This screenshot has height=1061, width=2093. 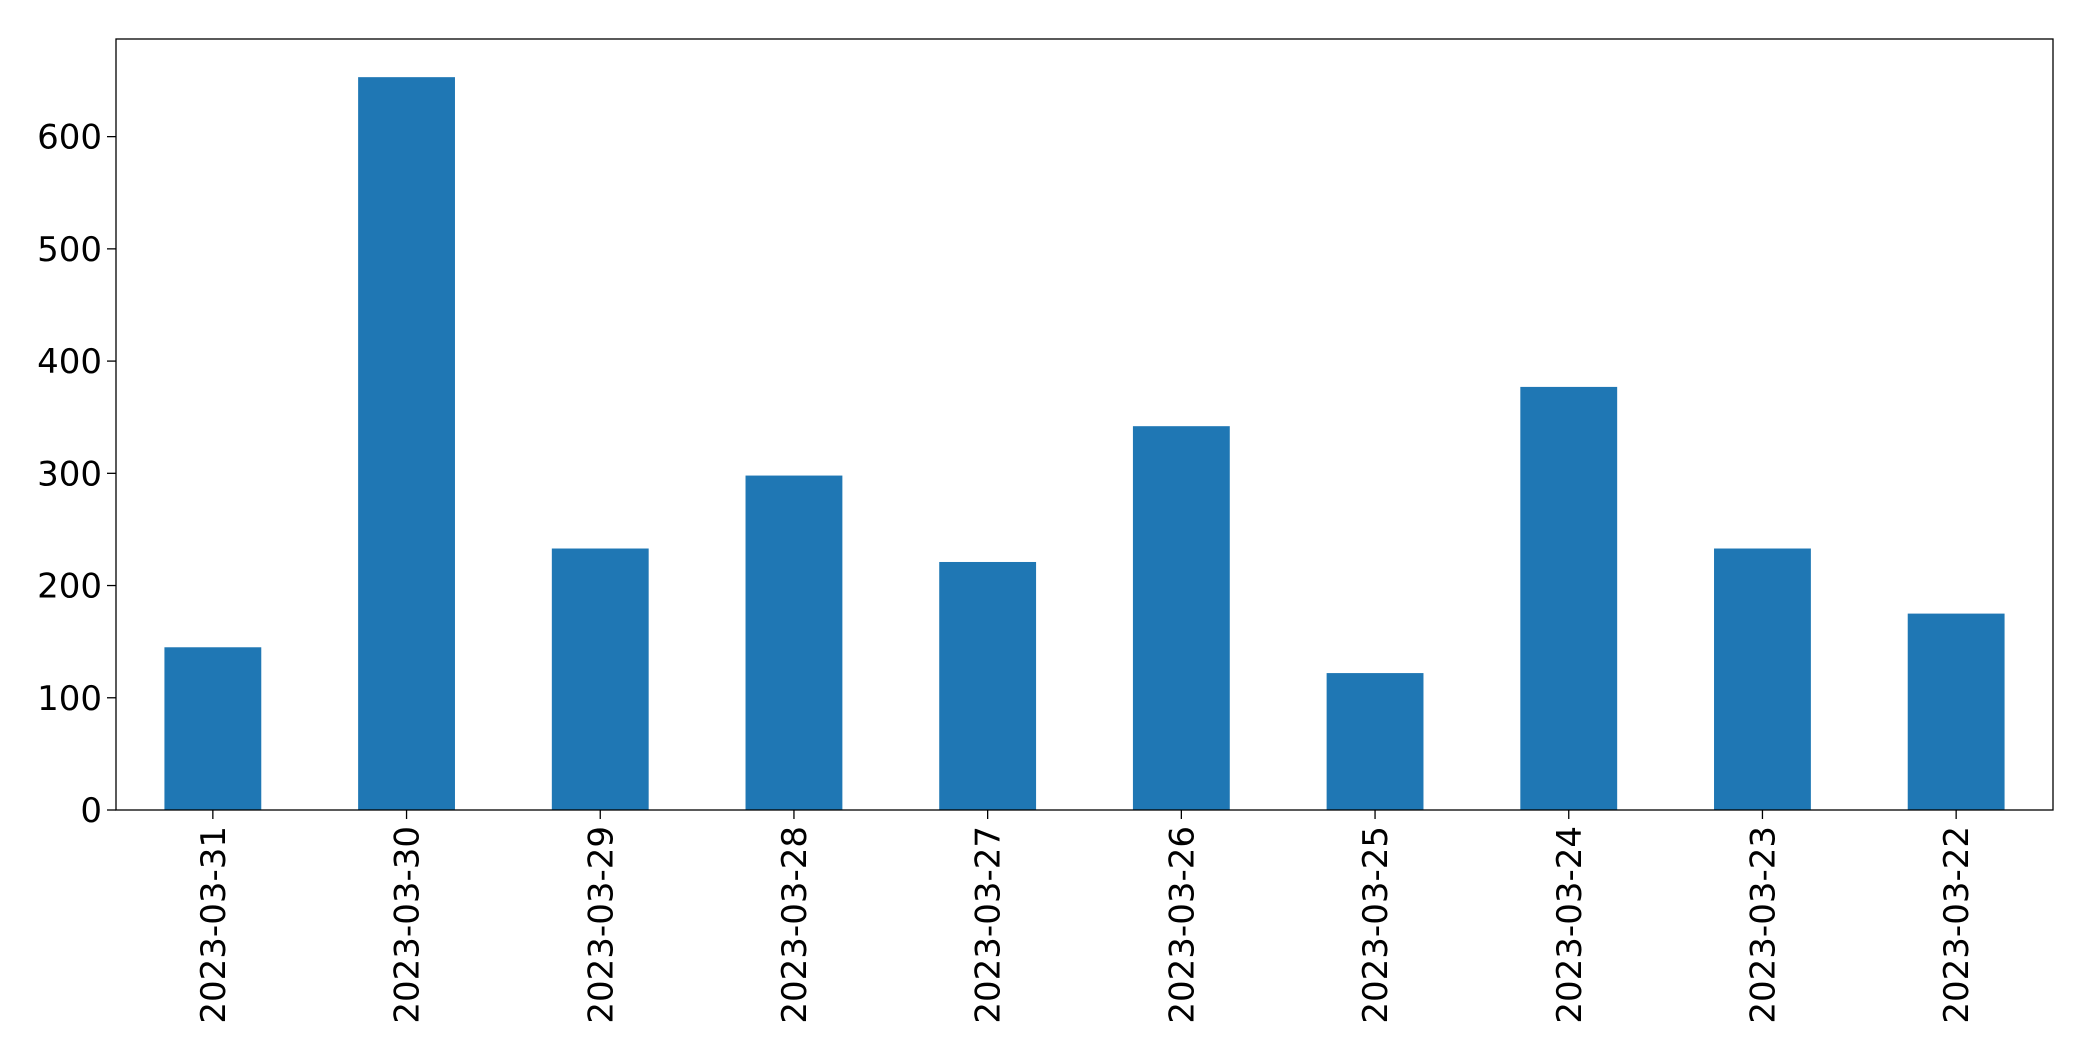 I want to click on y-tick-label: 400, so click(x=69, y=362).